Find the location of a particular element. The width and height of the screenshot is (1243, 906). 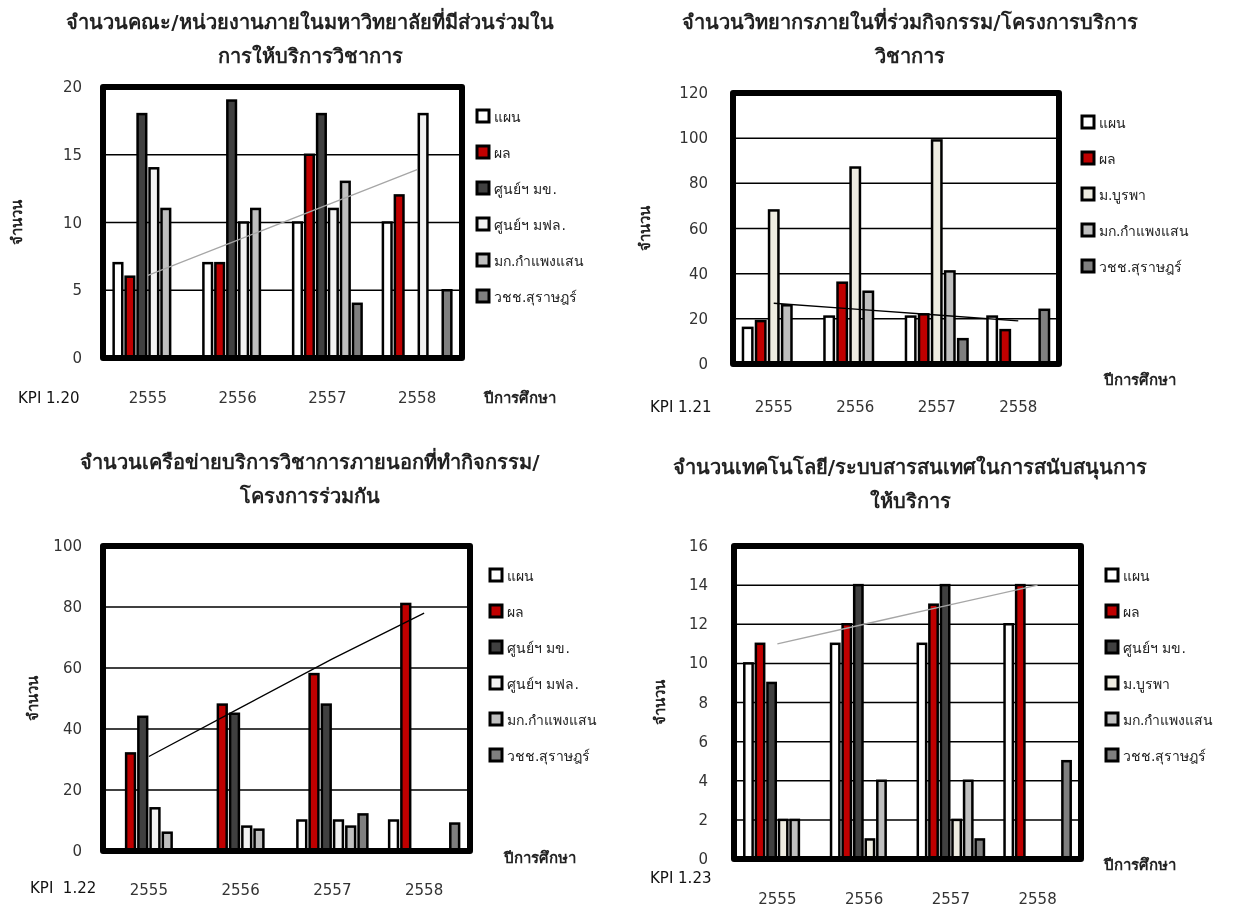

y-tick-label: 12 is located at coordinates (698, 624).